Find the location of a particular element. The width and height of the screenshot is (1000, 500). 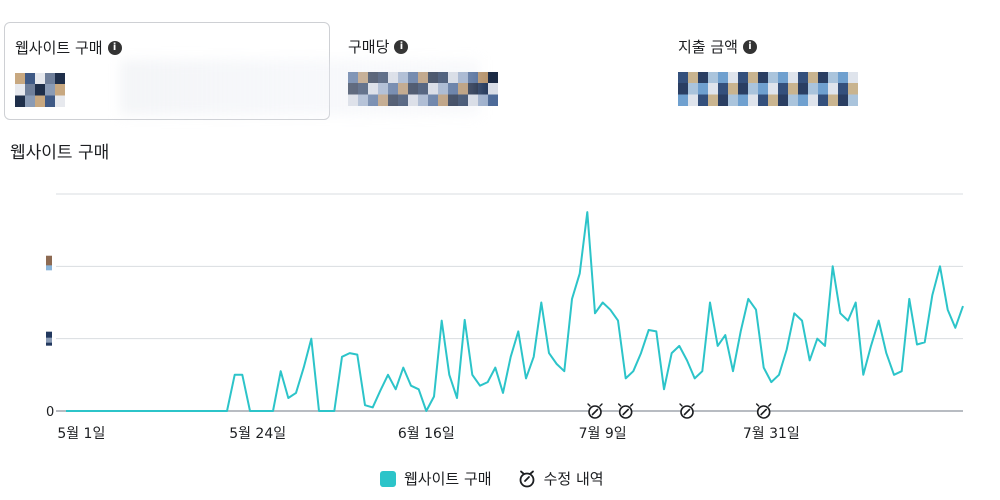

legend-item-edit-history: 수정 내역 is located at coordinates (561, 478).